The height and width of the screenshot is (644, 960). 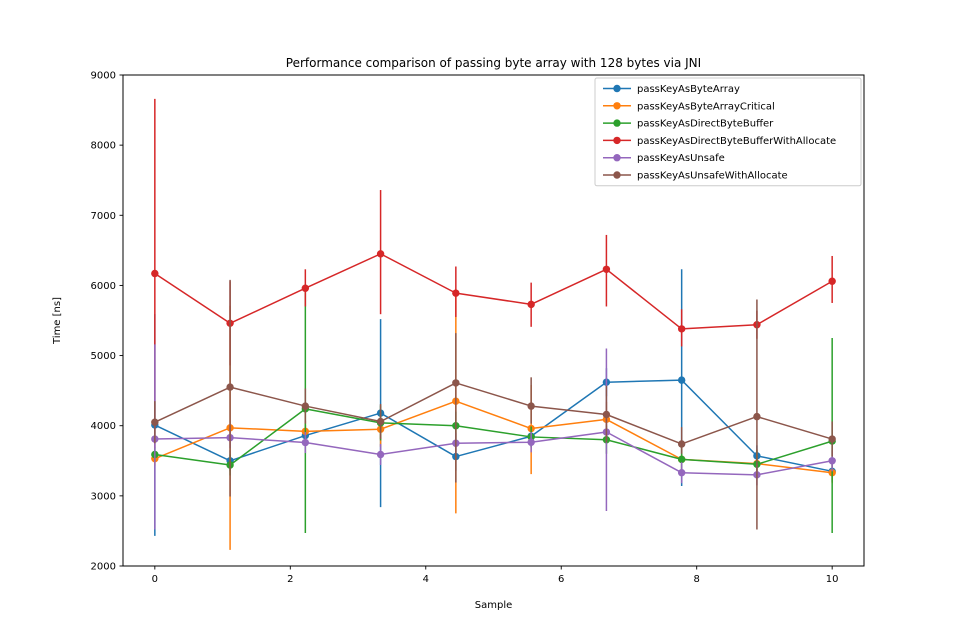 I want to click on legend-label: passKeyAsDirectByteBufferWithAllocate, so click(x=736, y=141).